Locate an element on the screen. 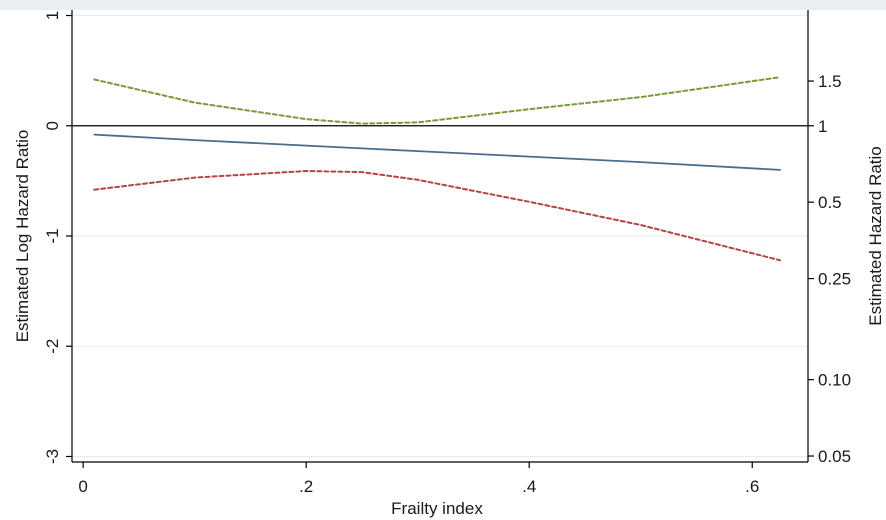 Image resolution: width=886 pixels, height=520 pixels. x-tick-label-3: .6 is located at coordinates (752, 486).